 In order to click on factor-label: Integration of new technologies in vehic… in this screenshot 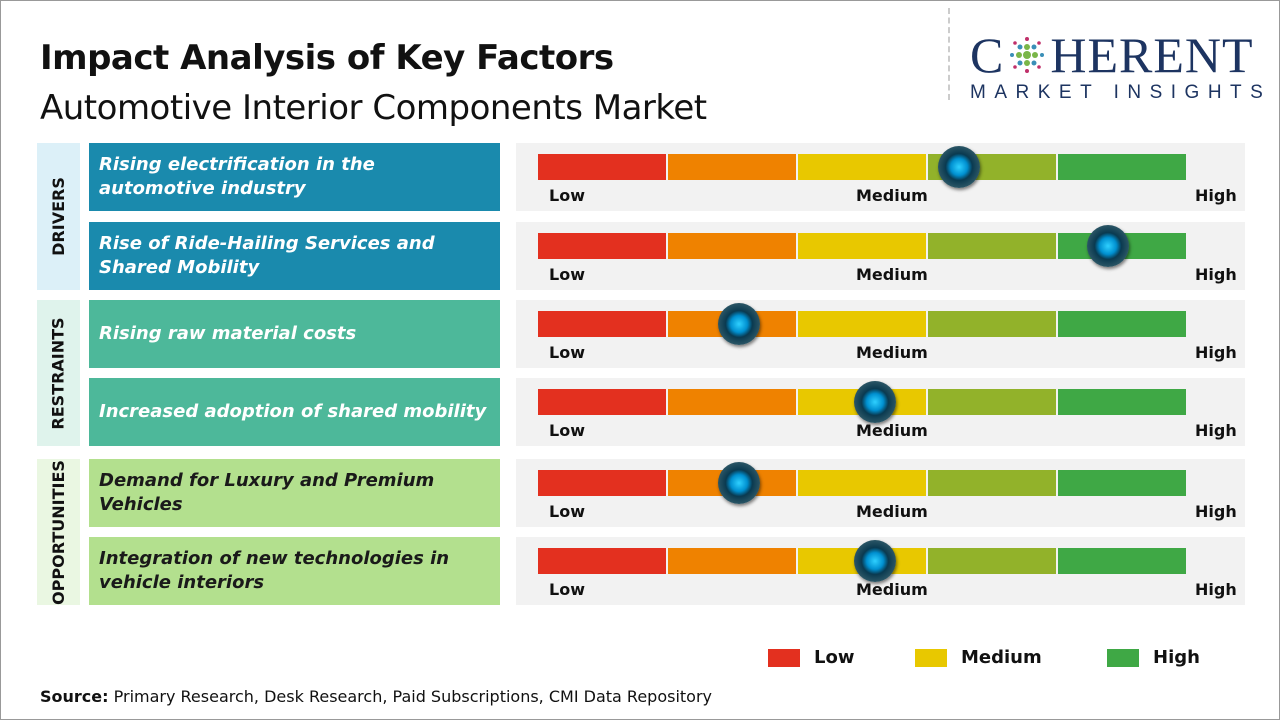, I will do `click(294, 571)`.